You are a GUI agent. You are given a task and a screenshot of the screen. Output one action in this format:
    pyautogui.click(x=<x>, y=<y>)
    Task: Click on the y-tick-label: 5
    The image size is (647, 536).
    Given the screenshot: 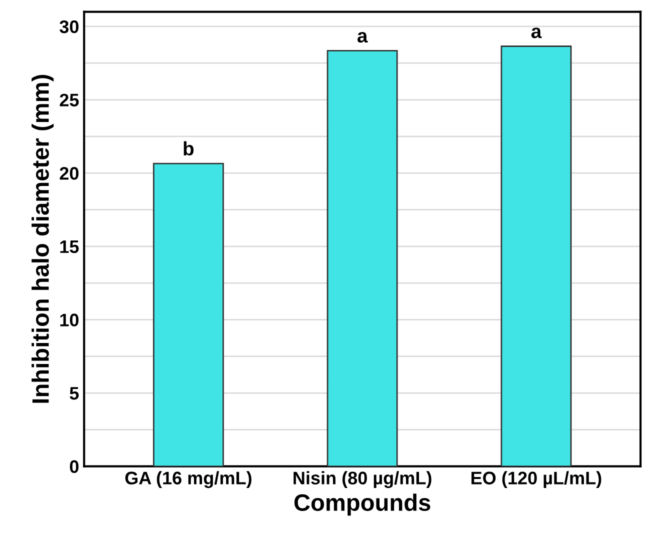 What is the action you would take?
    pyautogui.click(x=74, y=393)
    